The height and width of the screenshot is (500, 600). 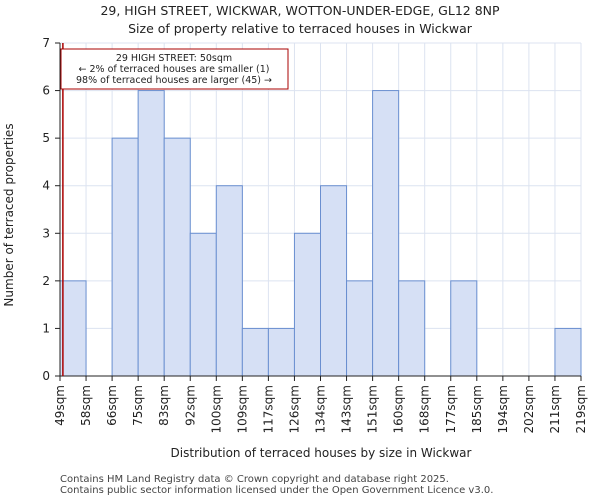 What do you see at coordinates (151, 233) in the screenshot?
I see `bar-75sqm` at bounding box center [151, 233].